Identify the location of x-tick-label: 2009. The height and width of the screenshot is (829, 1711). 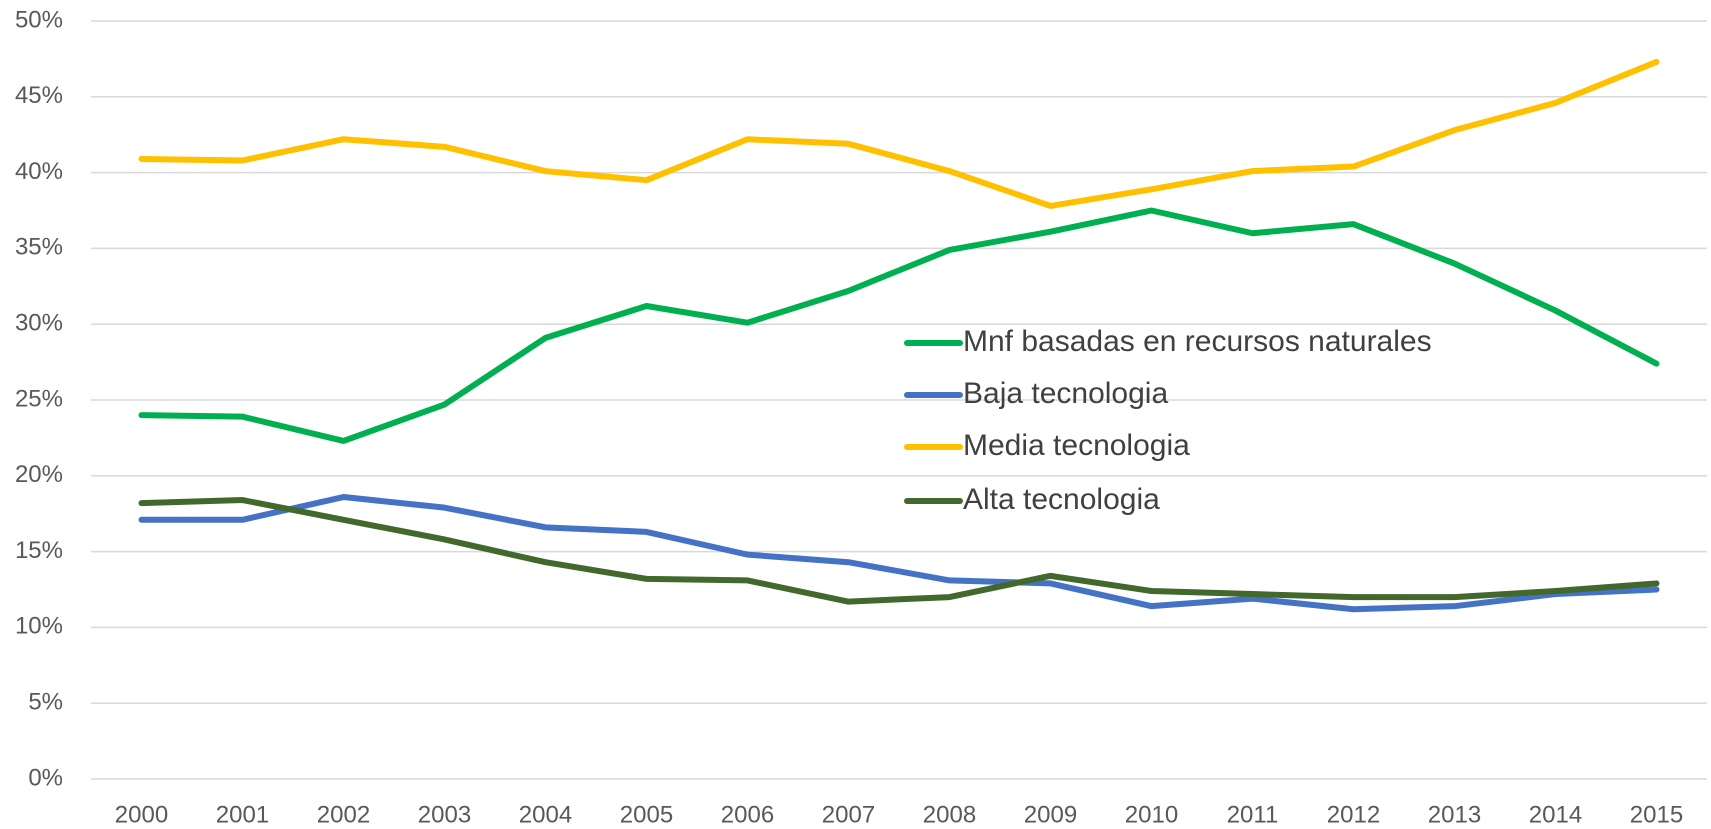
(1050, 814).